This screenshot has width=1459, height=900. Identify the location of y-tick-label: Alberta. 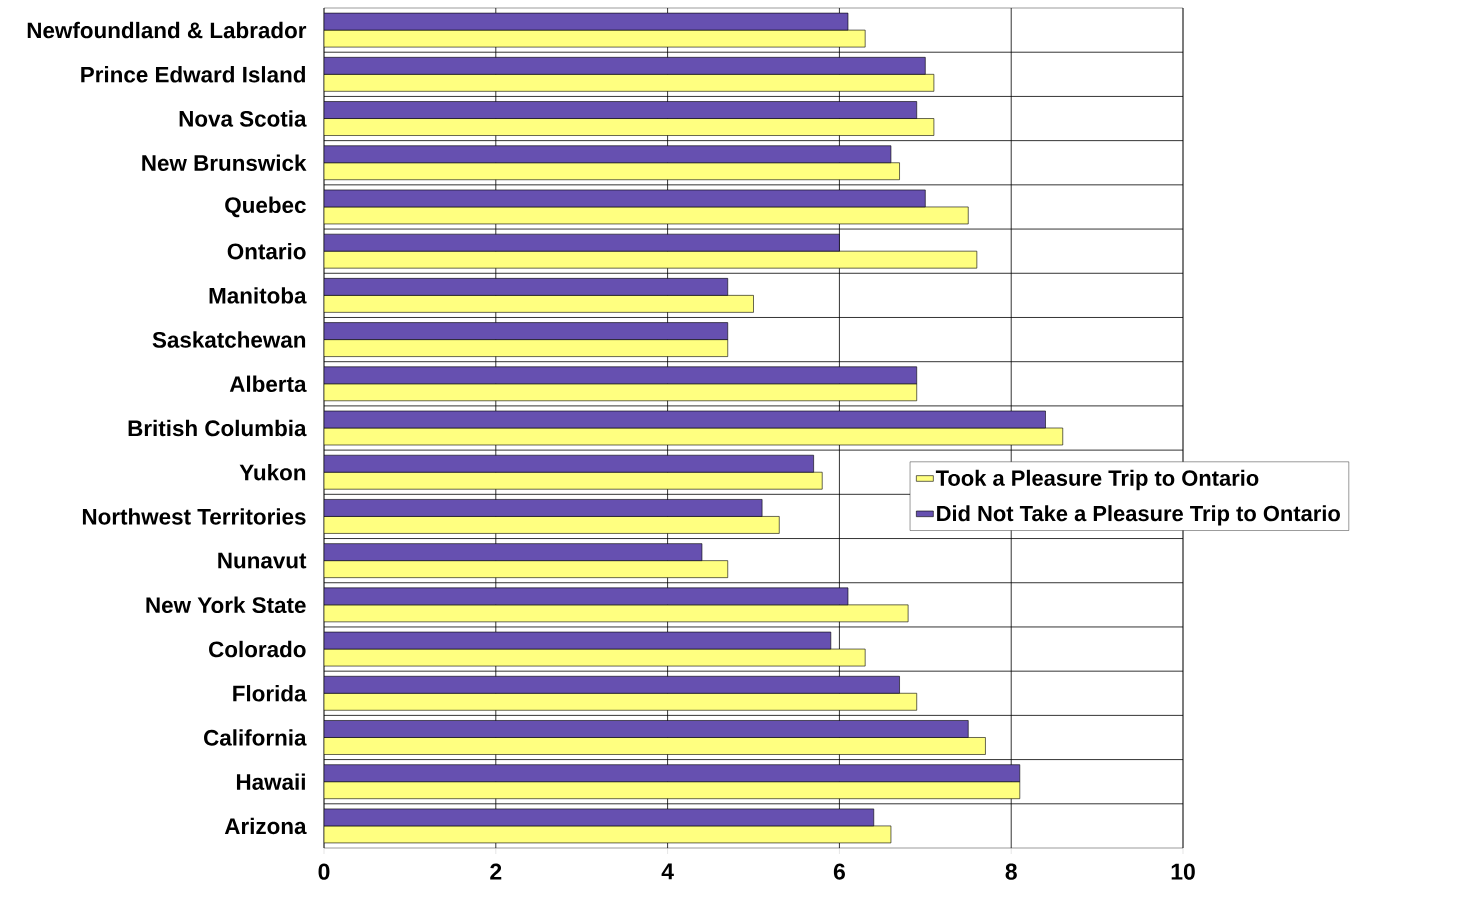
(268, 384).